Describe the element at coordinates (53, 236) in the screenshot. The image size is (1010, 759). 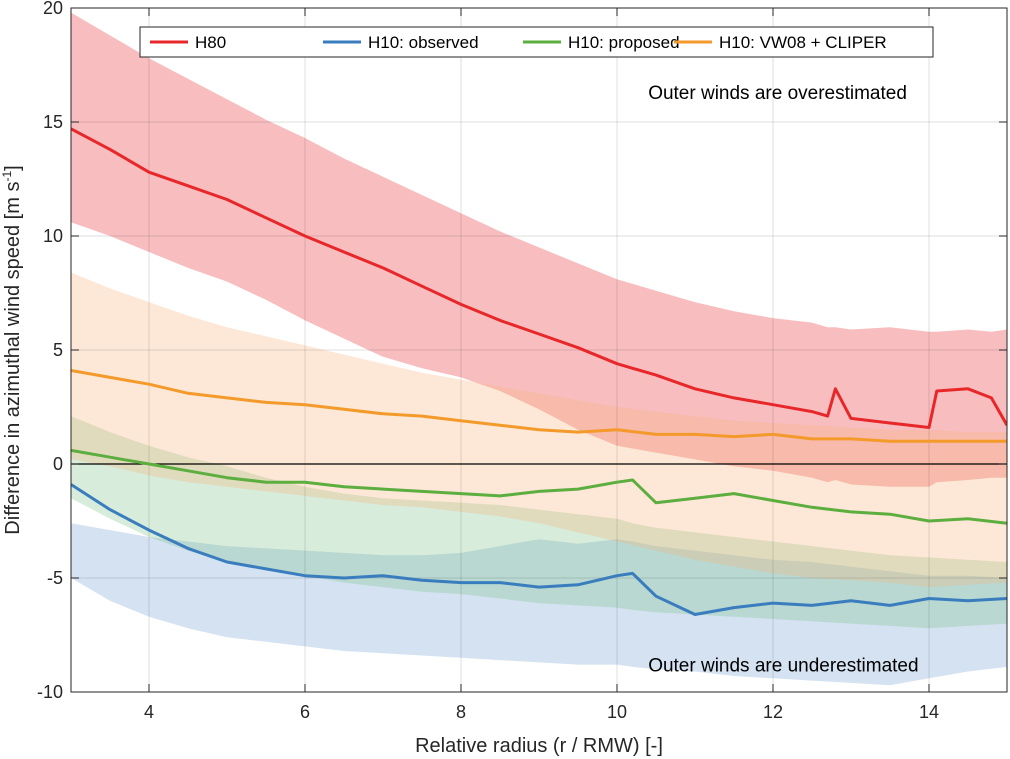
I see `y-tick-label: 10` at that location.